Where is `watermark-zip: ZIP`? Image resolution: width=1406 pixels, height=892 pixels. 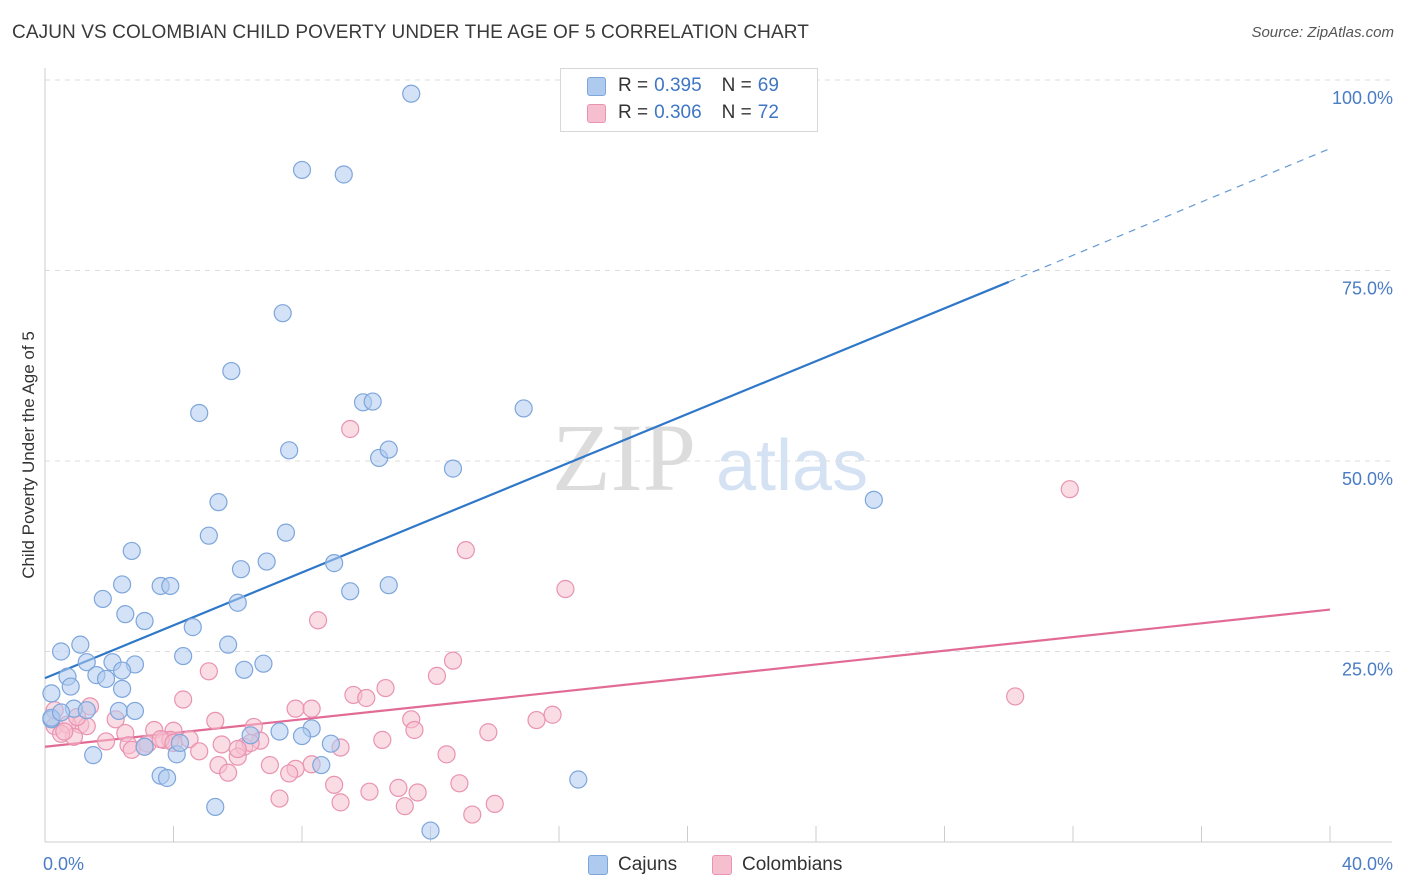 watermark-zip: ZIP is located at coordinates (624, 457).